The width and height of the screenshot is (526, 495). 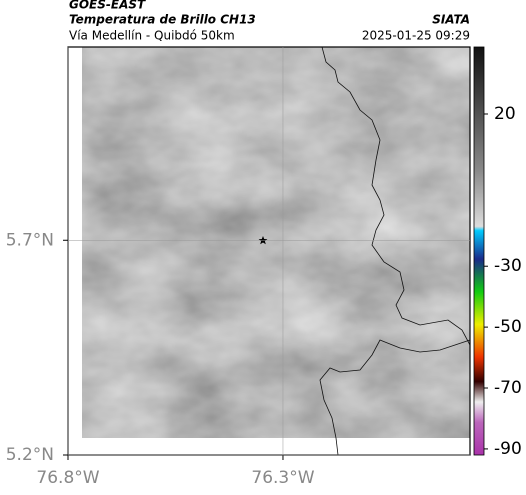 I want to click on y-tick-label: 5.7°N, so click(x=30, y=240).